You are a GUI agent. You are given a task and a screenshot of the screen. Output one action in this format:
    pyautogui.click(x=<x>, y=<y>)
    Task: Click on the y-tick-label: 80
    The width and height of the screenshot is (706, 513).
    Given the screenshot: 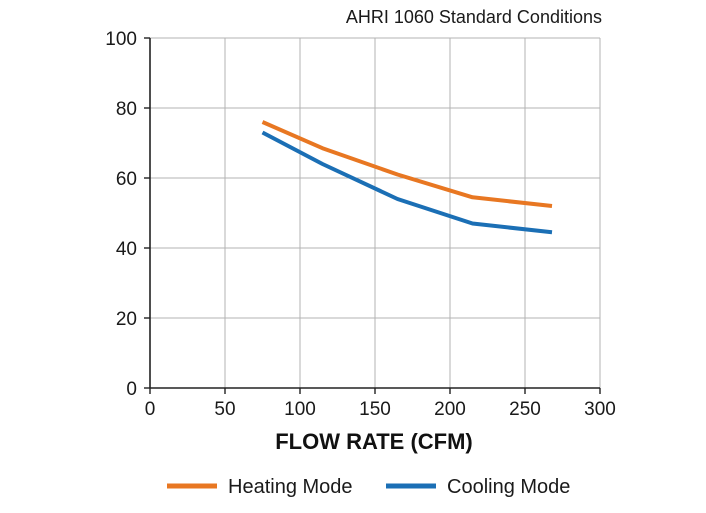 What is the action you would take?
    pyautogui.click(x=126, y=109)
    